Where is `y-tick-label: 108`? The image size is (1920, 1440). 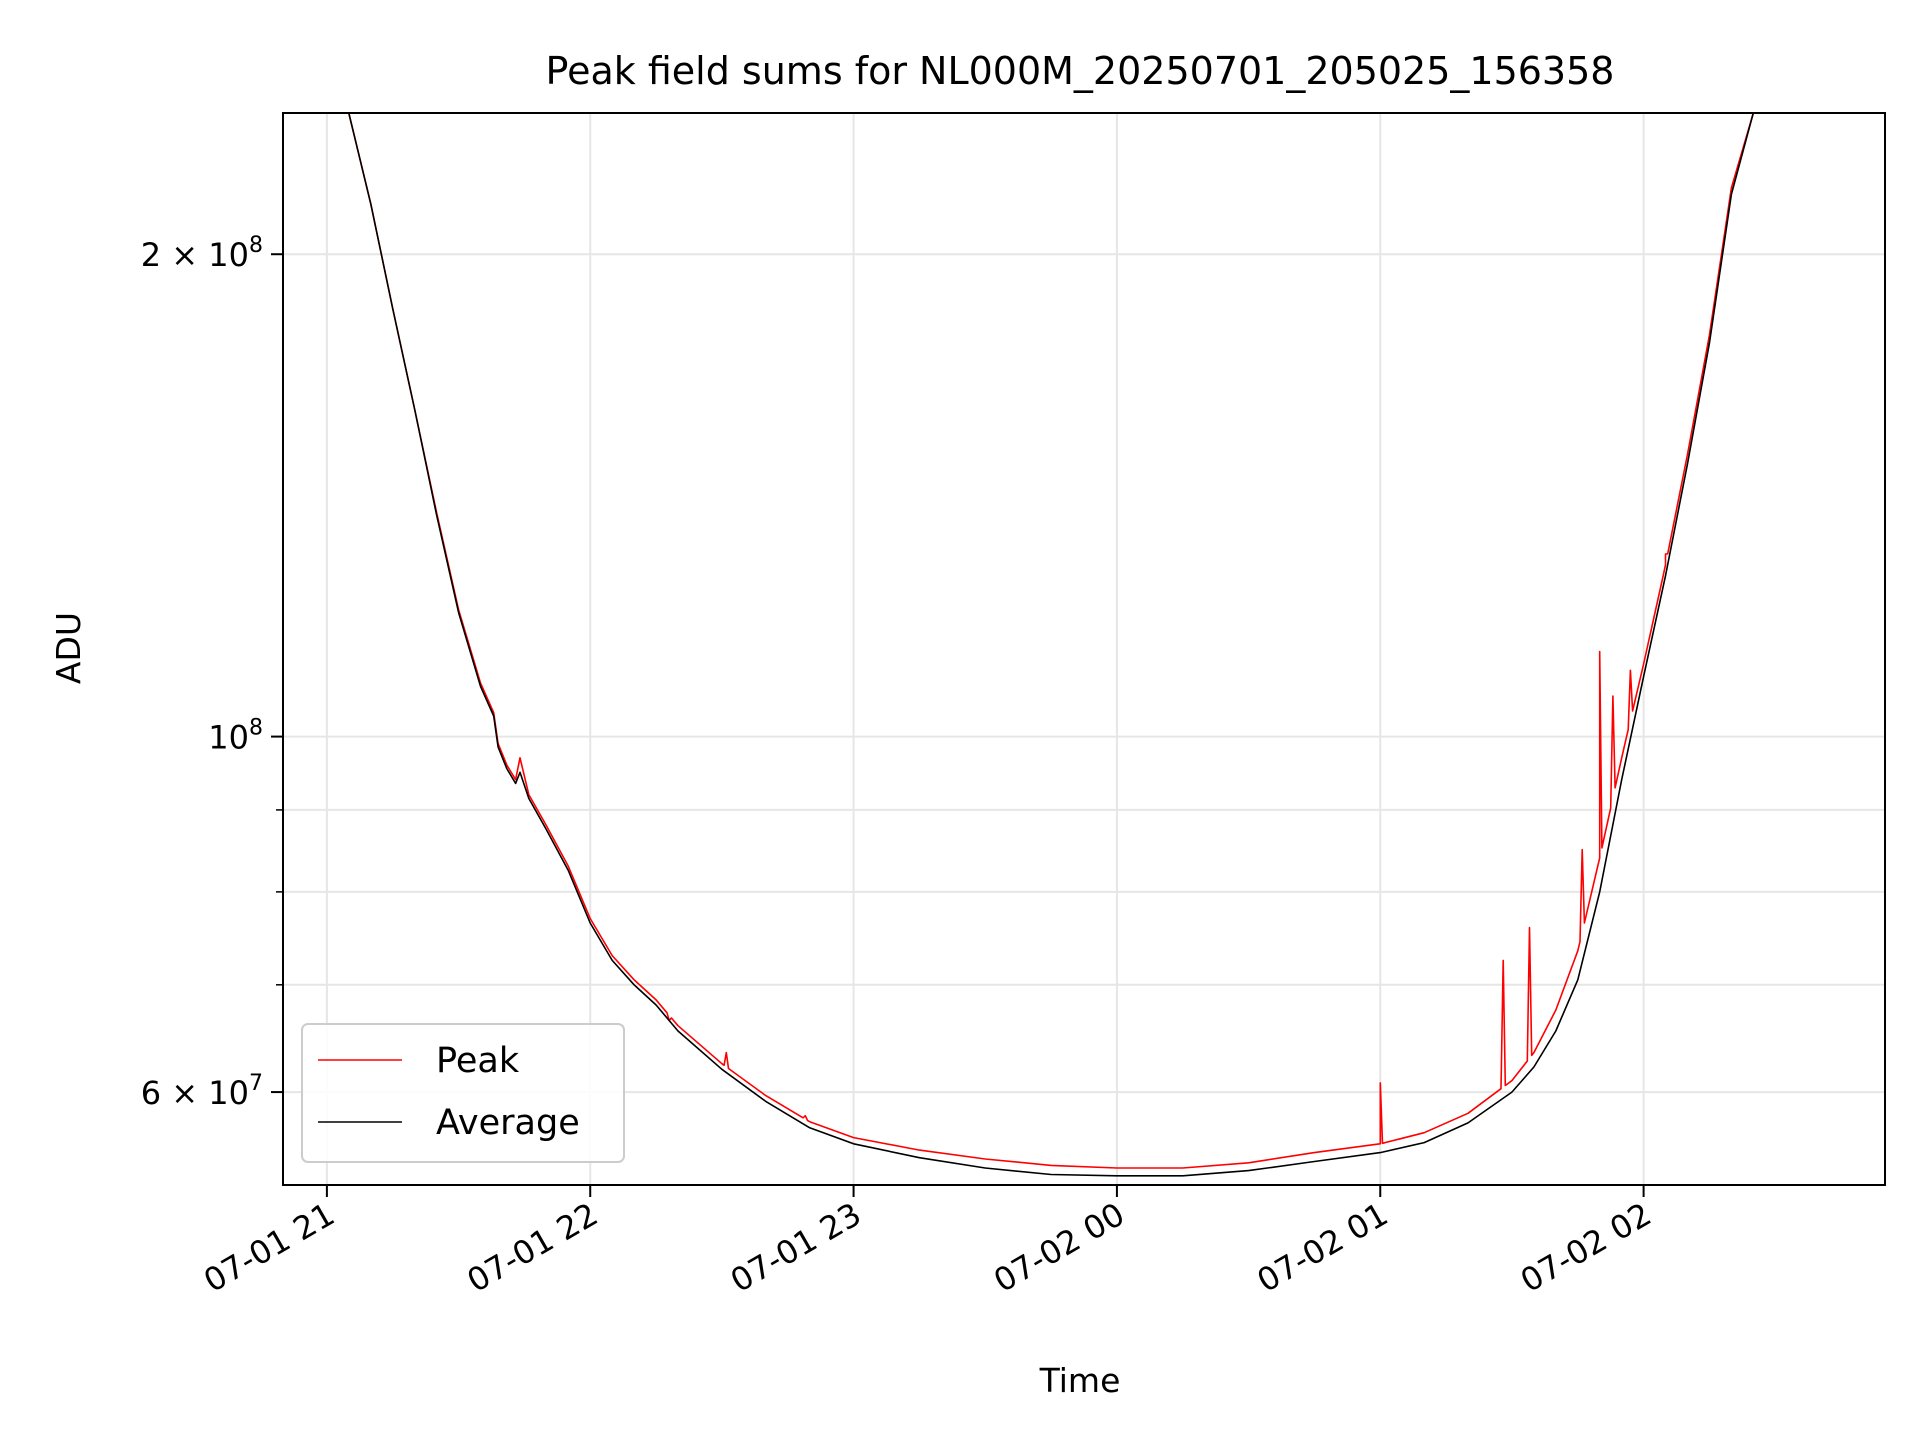
y-tick-label: 108 is located at coordinates (235, 736).